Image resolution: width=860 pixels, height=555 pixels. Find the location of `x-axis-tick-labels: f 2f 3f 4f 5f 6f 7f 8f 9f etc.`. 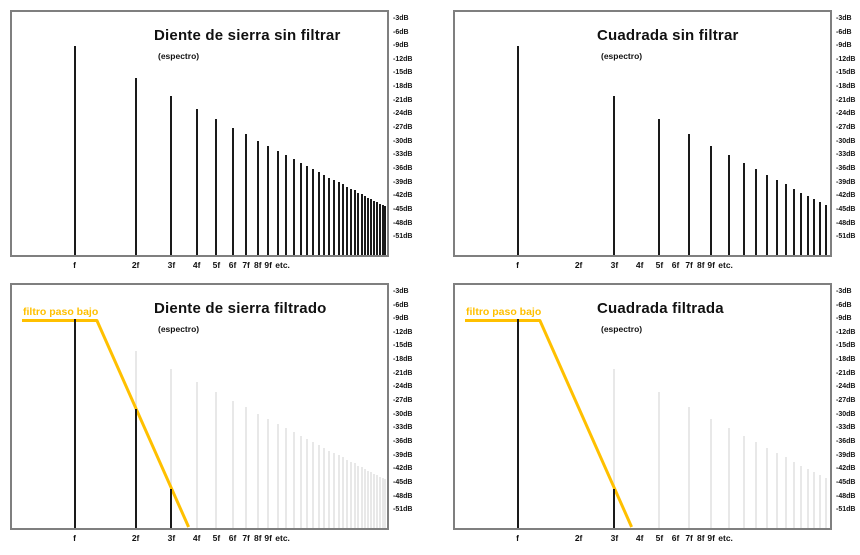

x-axis-tick-labels: f 2f 3f 4f 5f 6f 7f 8f 9f etc. is located at coordinates (642, 267).